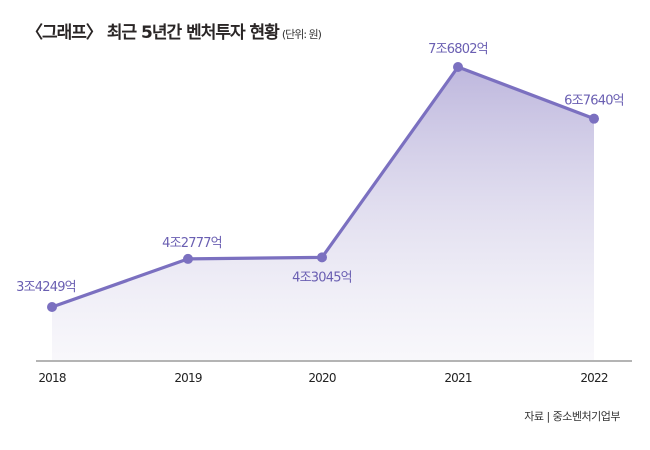 The height and width of the screenshot is (450, 650). What do you see at coordinates (322, 378) in the screenshot?
I see `x-tick-label: 2020` at bounding box center [322, 378].